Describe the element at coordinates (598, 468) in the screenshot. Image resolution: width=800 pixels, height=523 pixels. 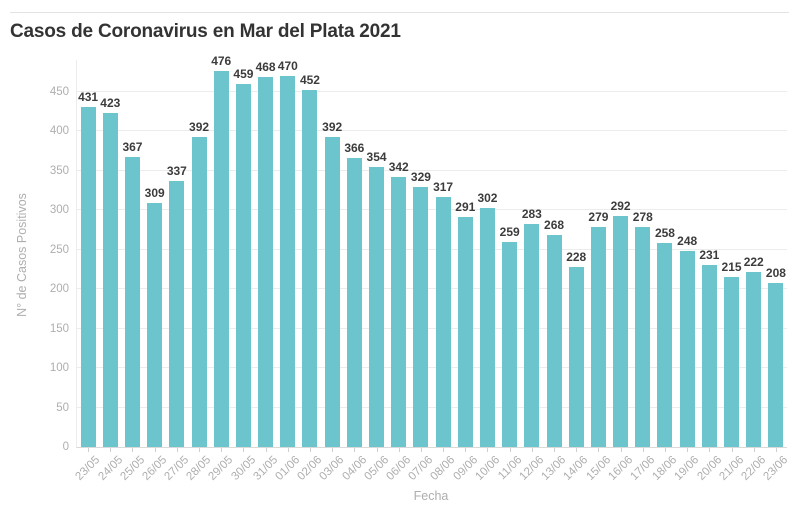
I see `x-tick-label: 15/06` at that location.